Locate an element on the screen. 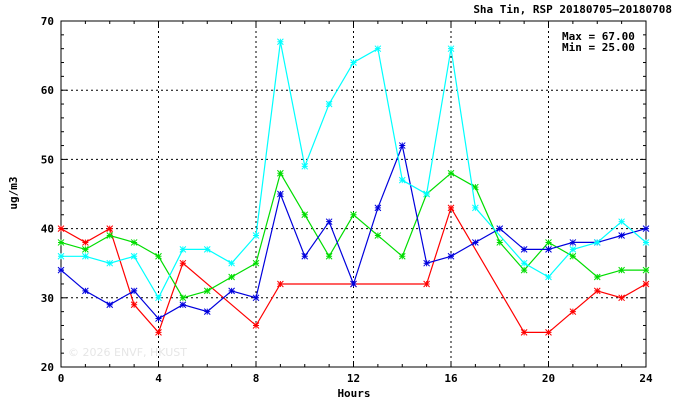 The image size is (674, 409). y-tick-label: 70 is located at coordinates (47, 21).